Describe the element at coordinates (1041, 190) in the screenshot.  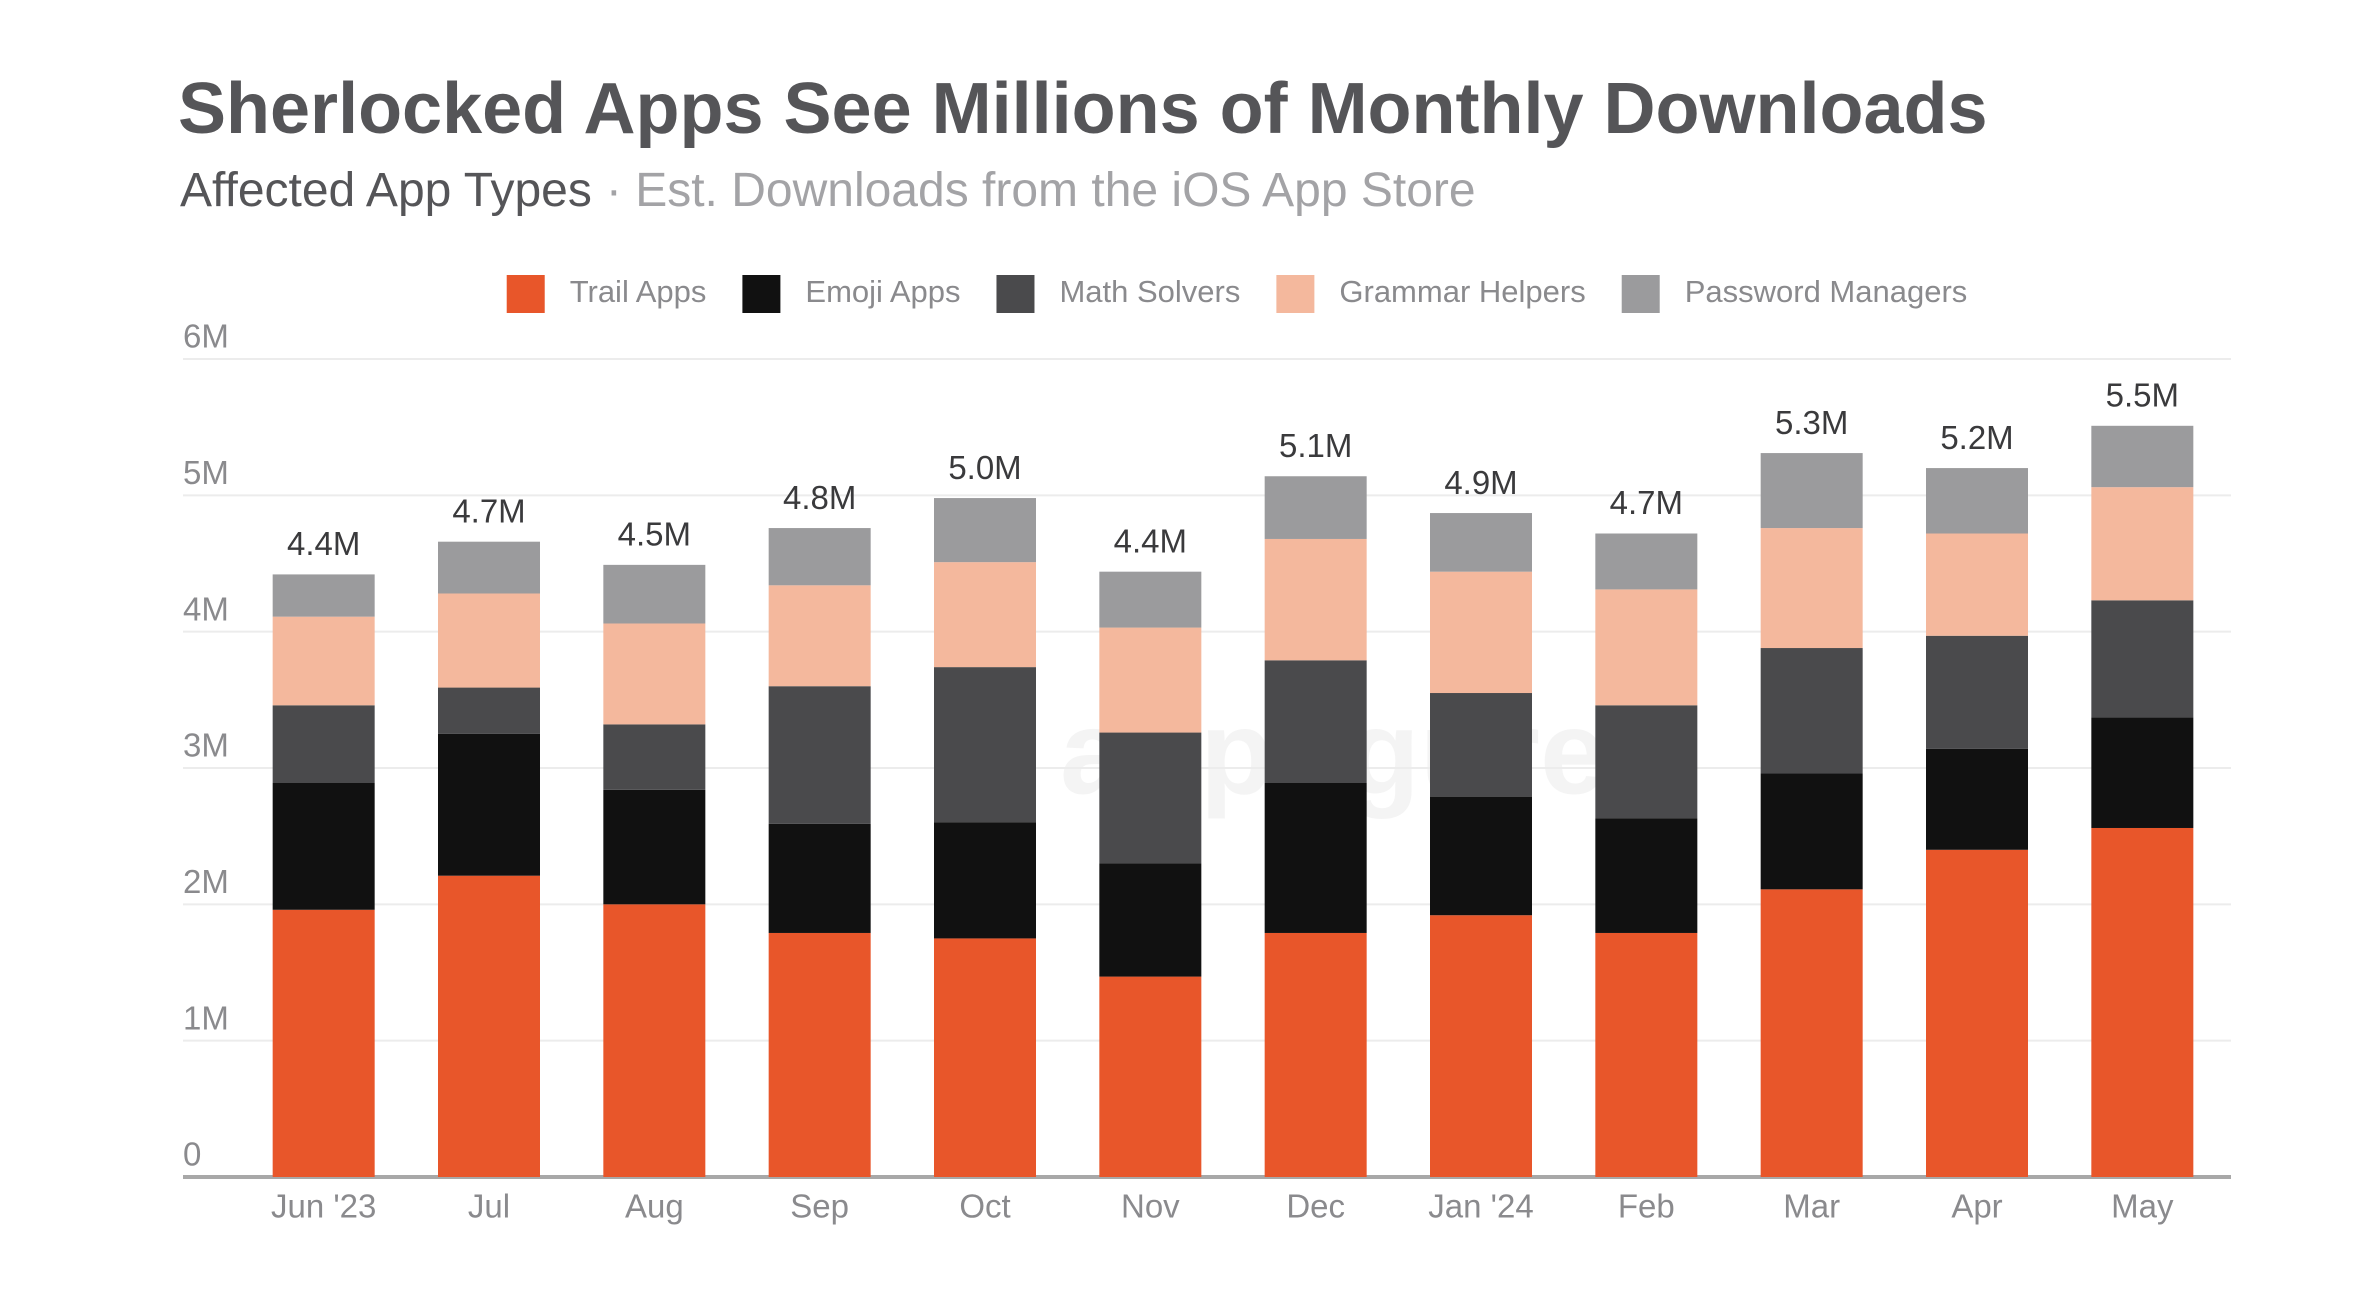
I see `subtitle-detail: · Est. Downloads from the iOS App Store` at that location.